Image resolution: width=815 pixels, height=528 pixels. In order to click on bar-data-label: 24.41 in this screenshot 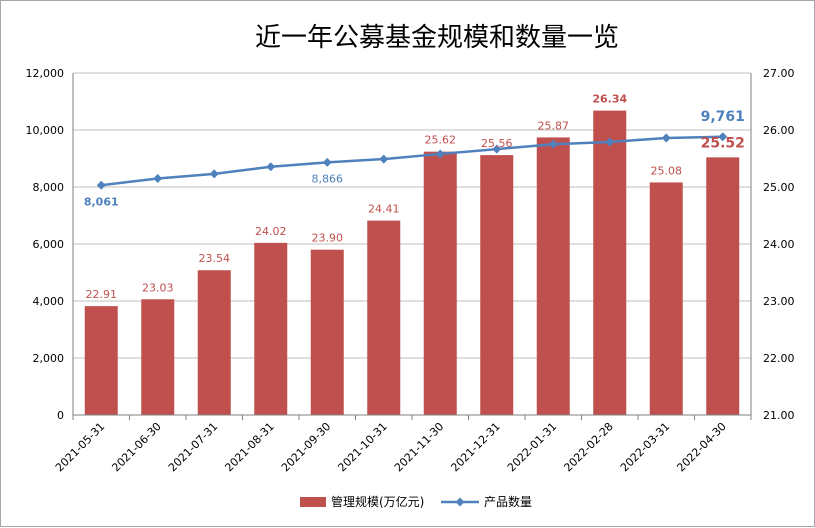, I will do `click(384, 209)`.